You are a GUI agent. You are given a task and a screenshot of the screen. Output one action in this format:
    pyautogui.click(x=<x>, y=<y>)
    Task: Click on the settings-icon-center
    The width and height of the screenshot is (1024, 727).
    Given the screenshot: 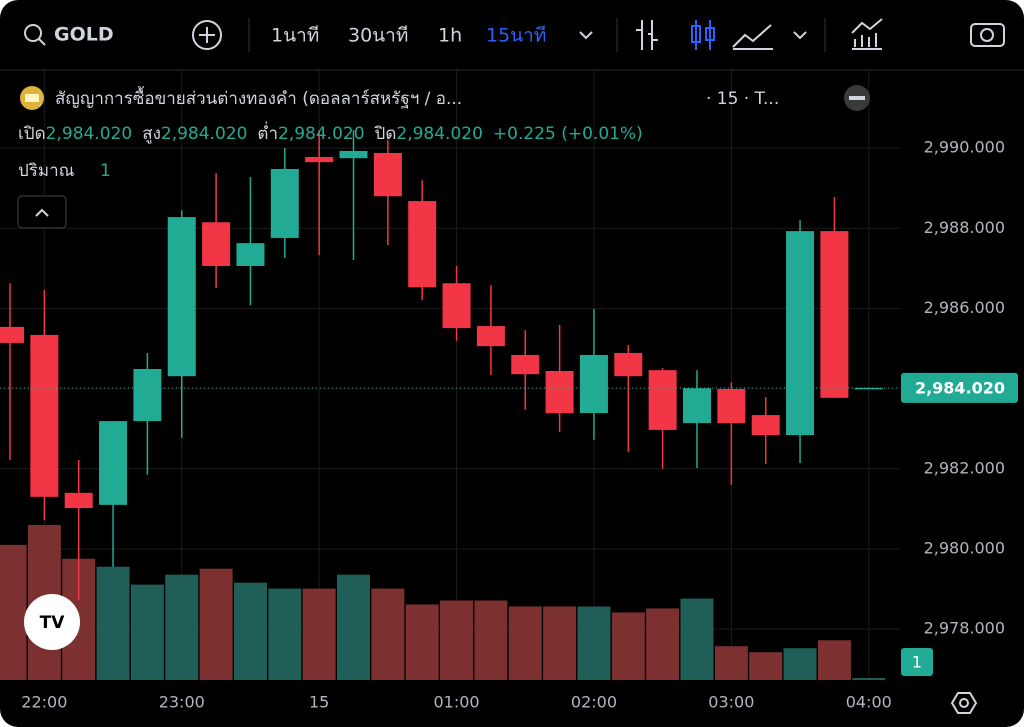 What is the action you would take?
    pyautogui.click(x=964, y=703)
    